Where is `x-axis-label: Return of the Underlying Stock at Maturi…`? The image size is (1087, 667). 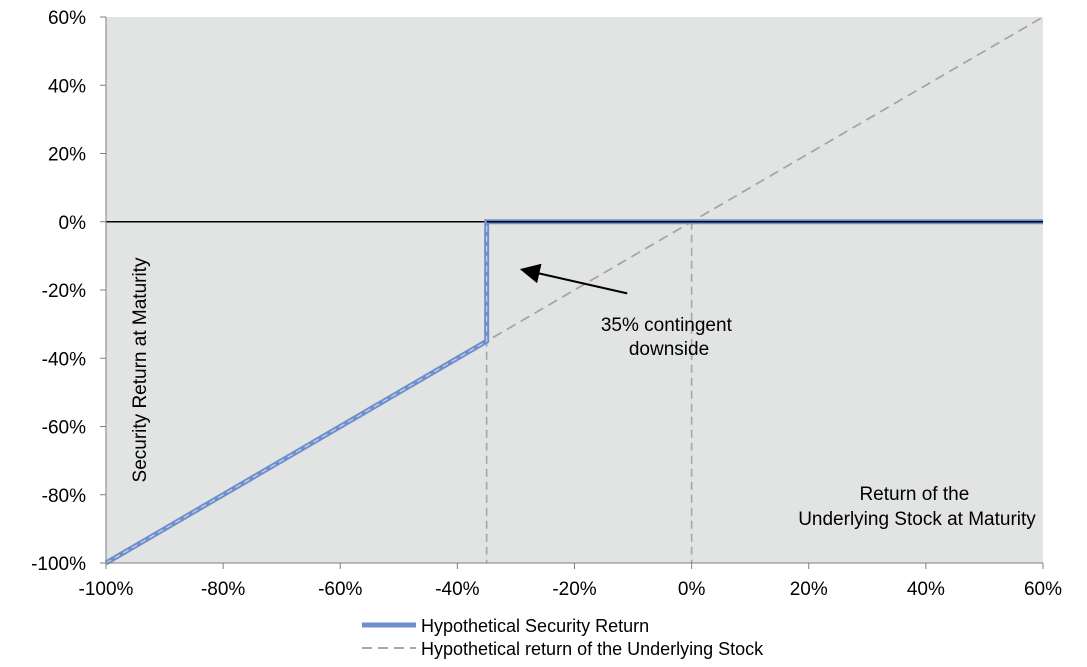
x-axis-label: Return of the Underlying Stock at Maturi… is located at coordinates (917, 507).